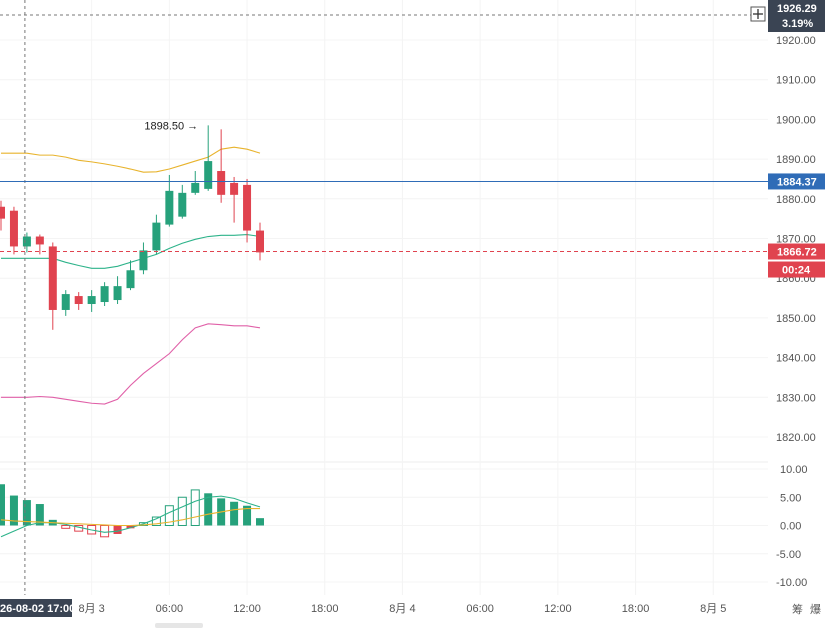 This screenshot has height=628, width=829. I want to click on crosshair-change: 3.19%, so click(797, 24).